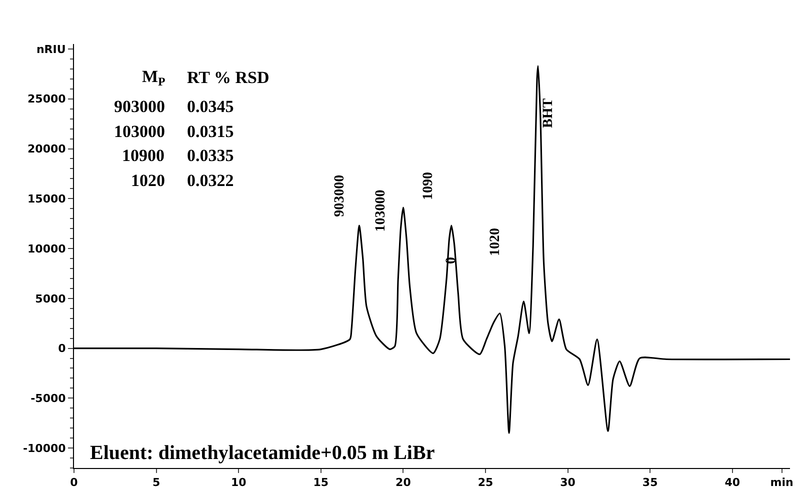  I want to click on annotation: BHT, so click(548, 113).